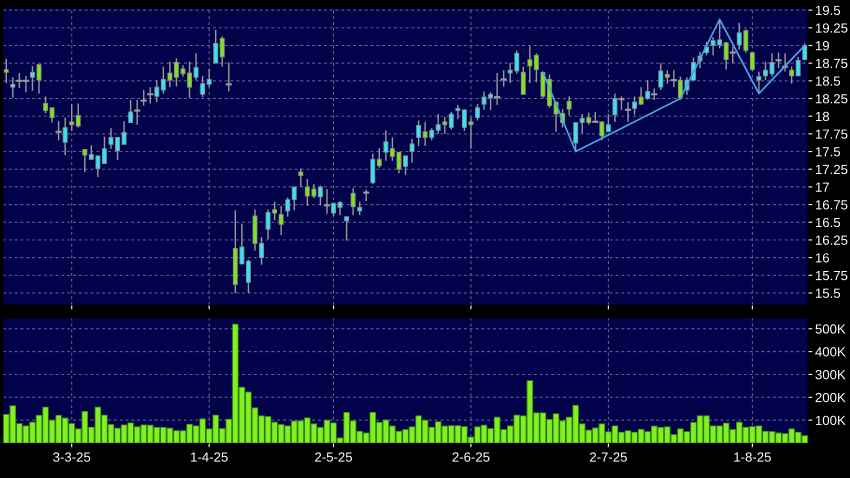 The width and height of the screenshot is (850, 478). What do you see at coordinates (608, 457) in the screenshot?
I see `x-tick-label: 2-7-25` at bounding box center [608, 457].